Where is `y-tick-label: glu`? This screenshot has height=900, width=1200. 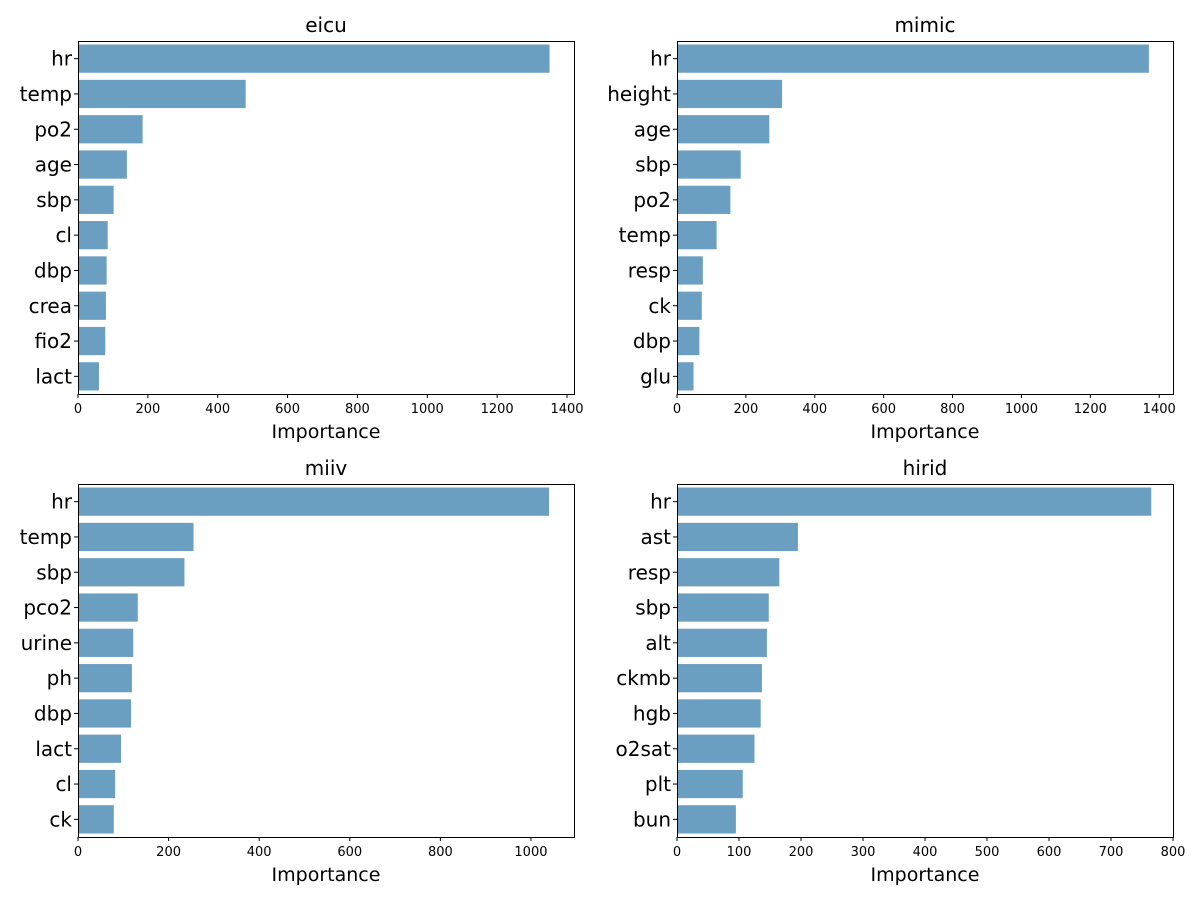
y-tick-label: glu is located at coordinates (655, 376).